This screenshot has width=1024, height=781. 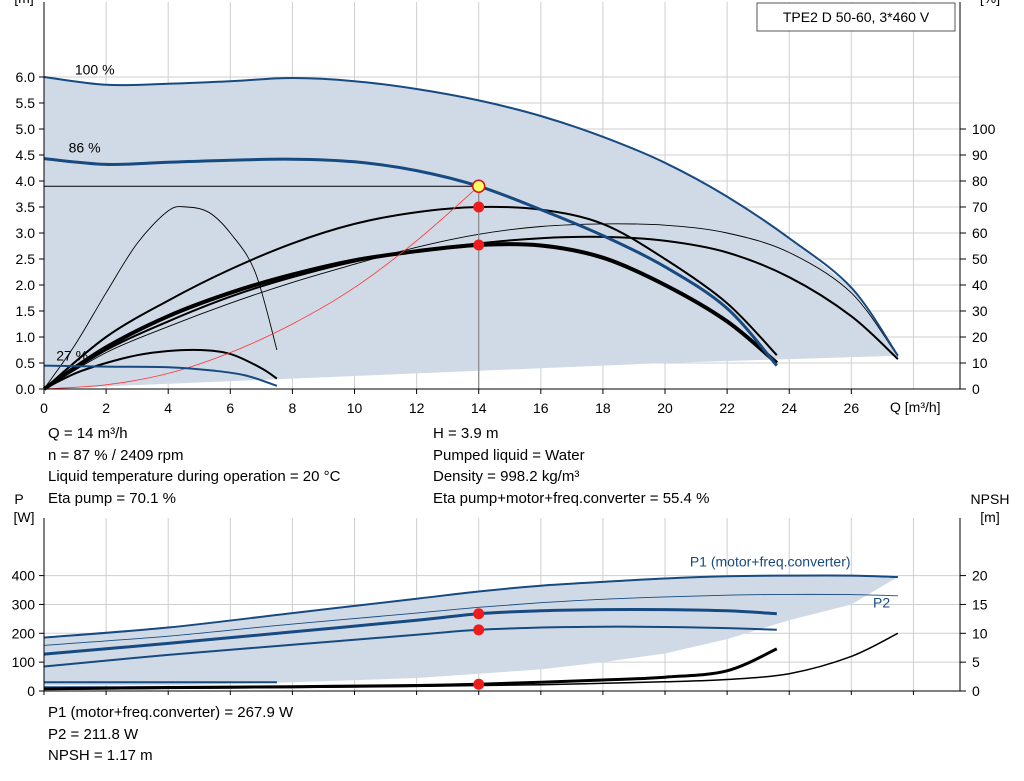 I want to click on y-left-tick-label: 6.0, so click(x=26, y=77).